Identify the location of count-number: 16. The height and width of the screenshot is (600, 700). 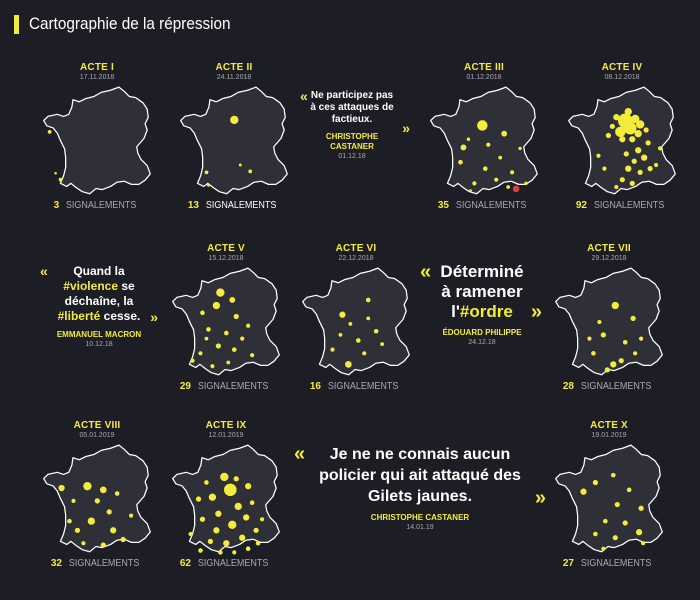
(315, 386).